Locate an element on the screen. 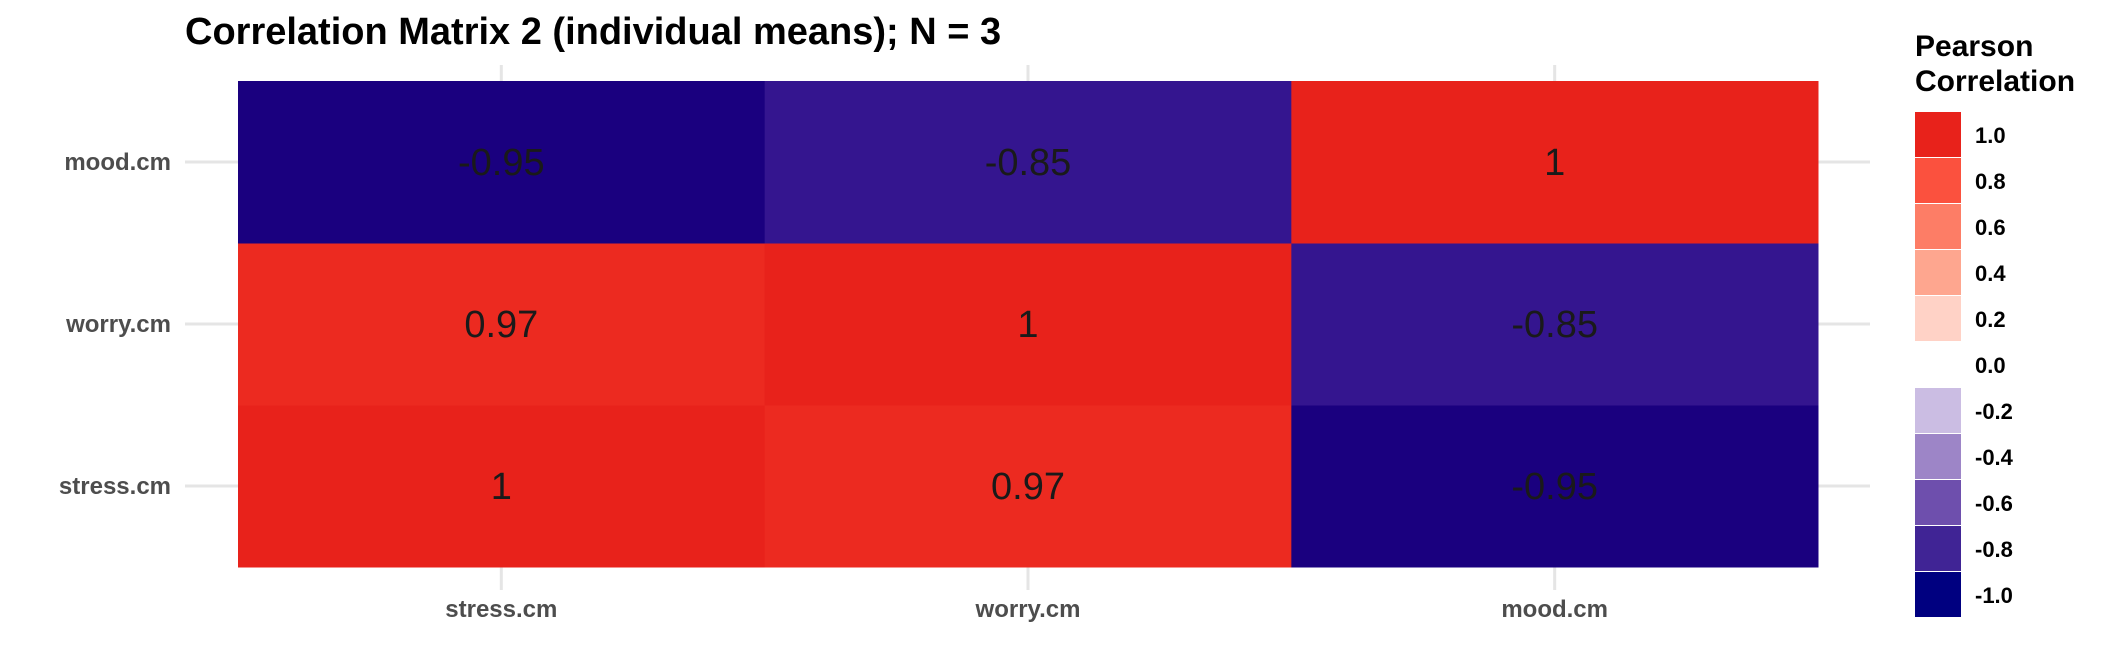 This screenshot has width=2112, height=672. legend-label: -0.4 is located at coordinates (1994, 457).